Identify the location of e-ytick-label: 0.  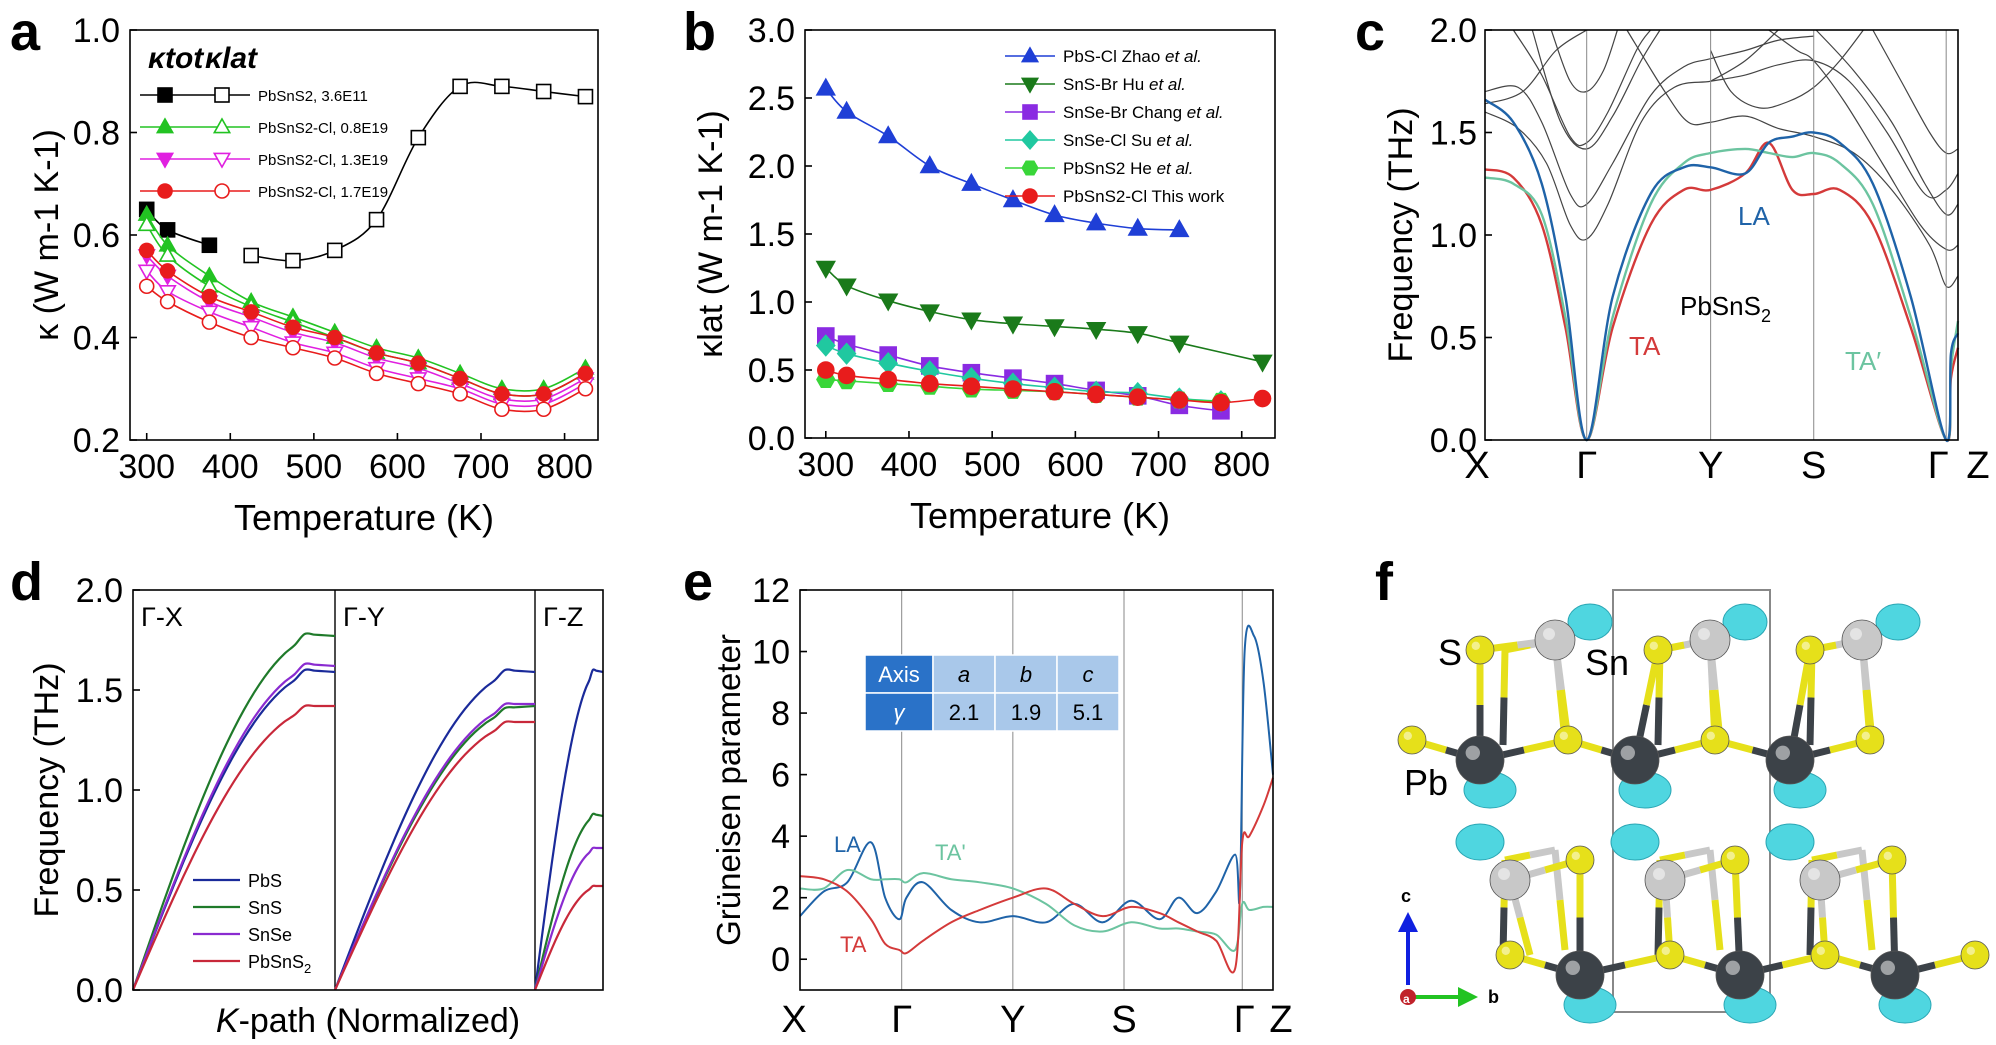
(780, 960).